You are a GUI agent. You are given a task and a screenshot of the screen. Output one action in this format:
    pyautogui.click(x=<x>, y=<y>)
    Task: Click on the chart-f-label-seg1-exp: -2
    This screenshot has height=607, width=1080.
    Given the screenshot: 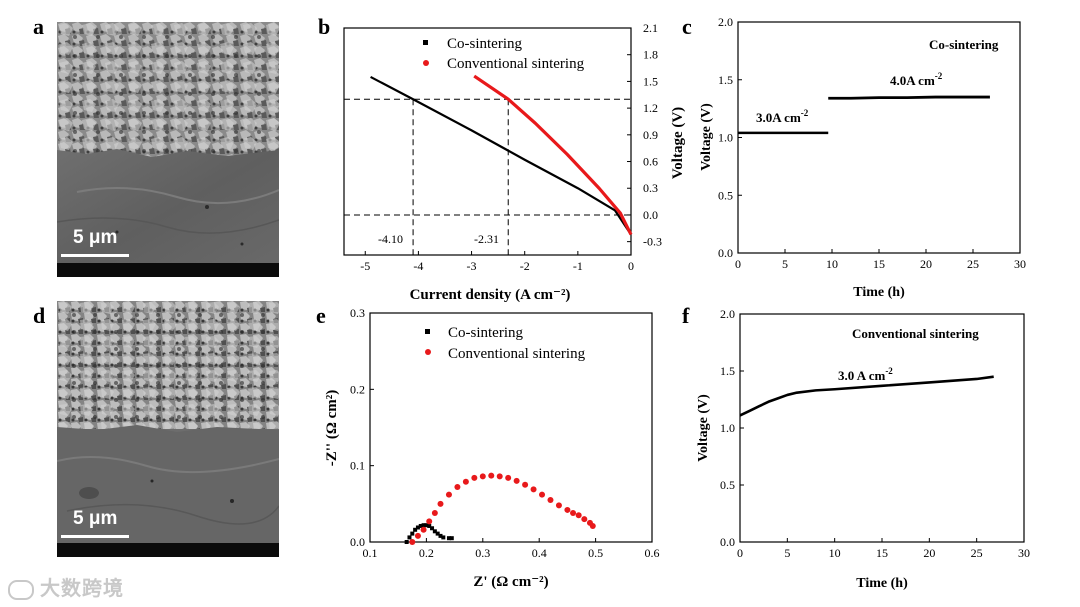 What is the action you would take?
    pyautogui.click(x=889, y=371)
    